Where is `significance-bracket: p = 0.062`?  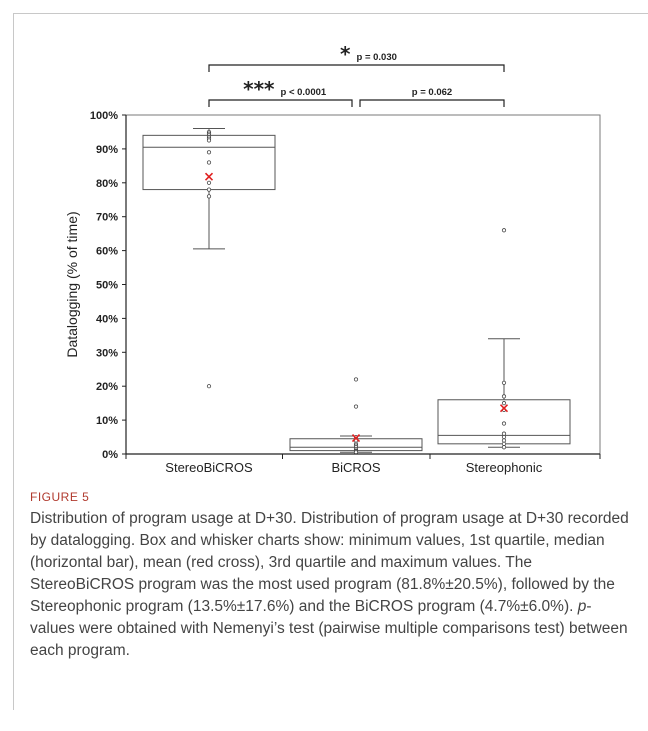 significance-bracket: p = 0.062 is located at coordinates (432, 97).